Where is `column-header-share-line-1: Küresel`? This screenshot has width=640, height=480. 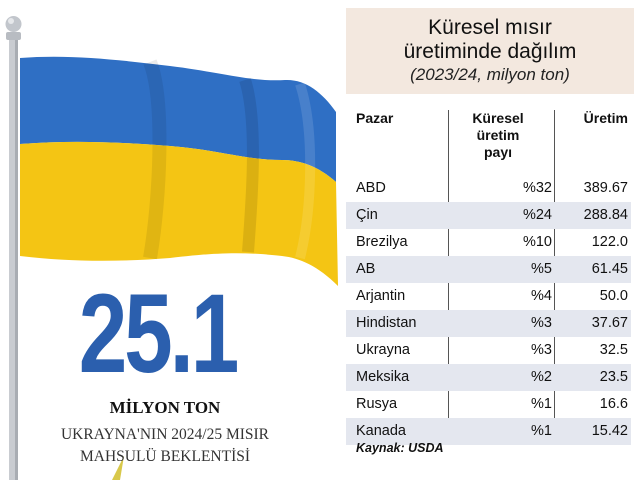
column-header-share-line-1: Küresel is located at coordinates (498, 118).